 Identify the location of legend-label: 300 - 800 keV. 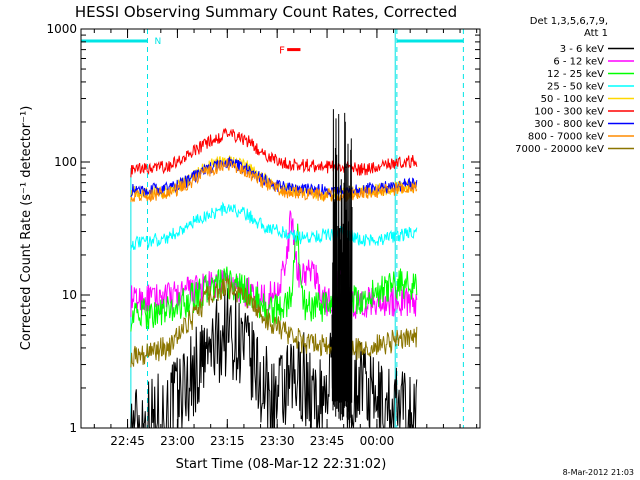
(569, 124).